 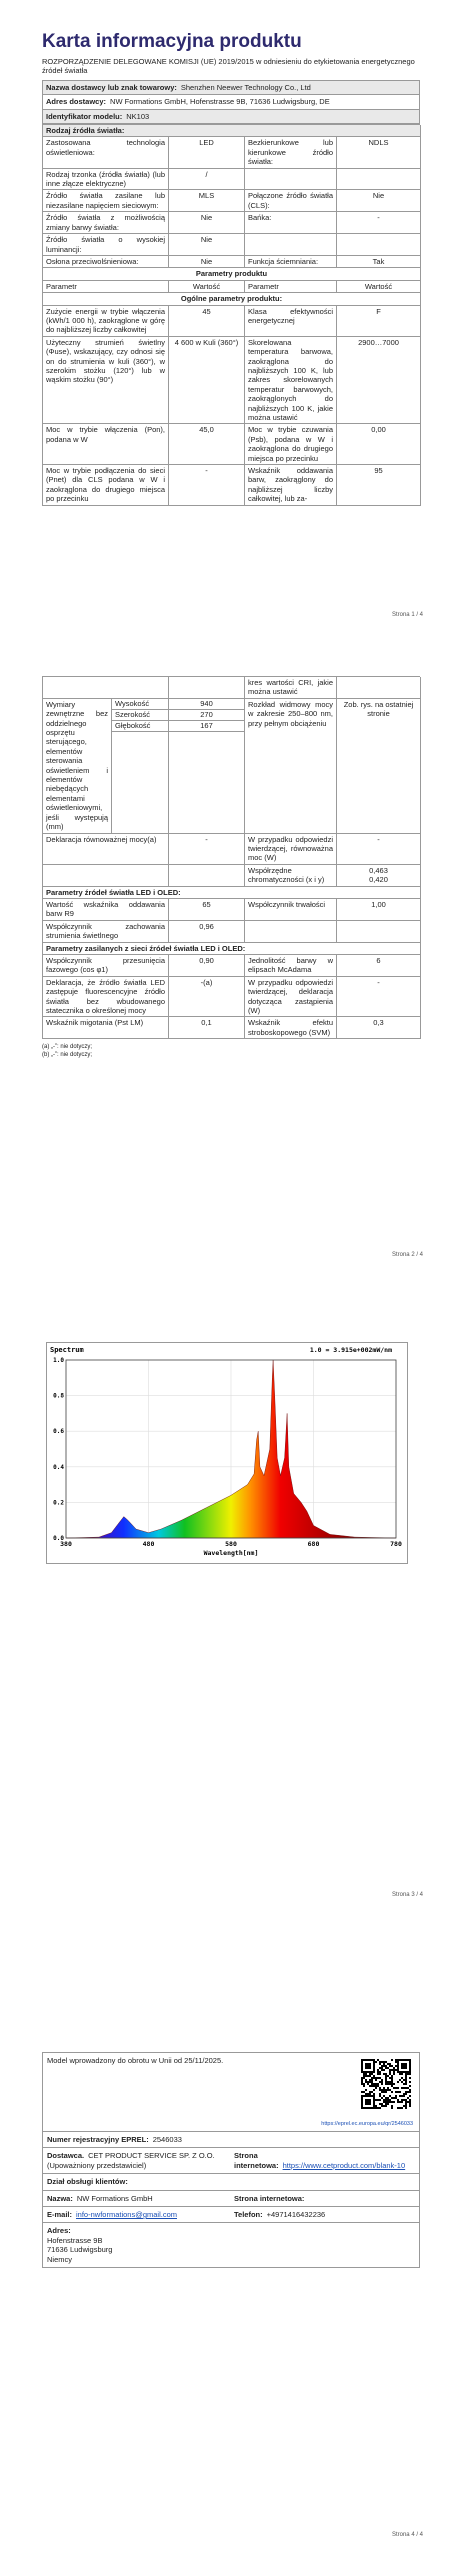 I want to click on table-cell: Współrzędne chromatyczności (x i y), so click(x=291, y=875).